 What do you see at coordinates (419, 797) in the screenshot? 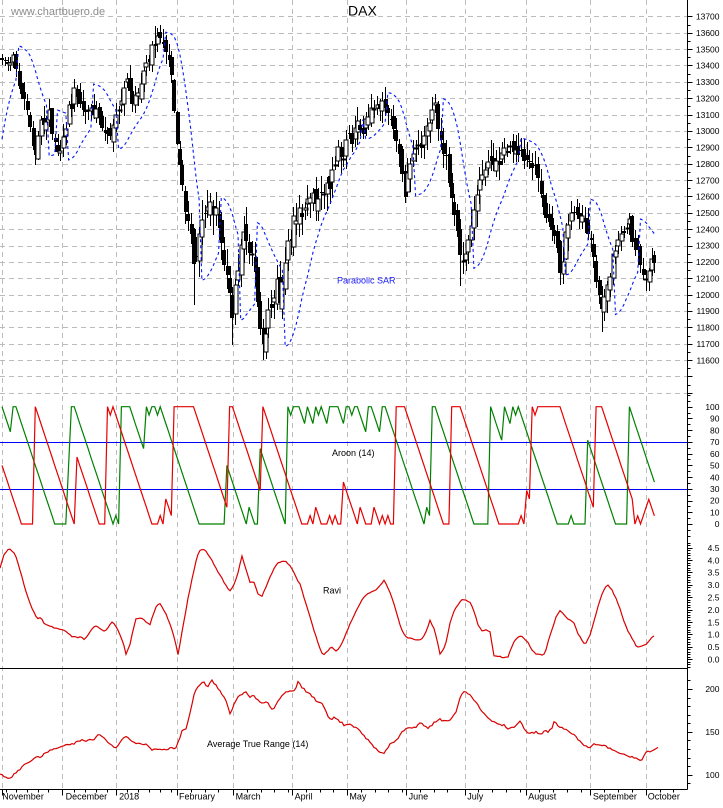
I see `svg-text: June` at bounding box center [419, 797].